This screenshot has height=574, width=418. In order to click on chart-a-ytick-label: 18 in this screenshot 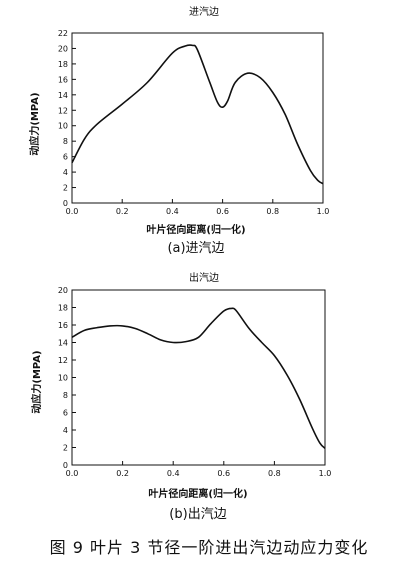, I will do `click(63, 64)`.